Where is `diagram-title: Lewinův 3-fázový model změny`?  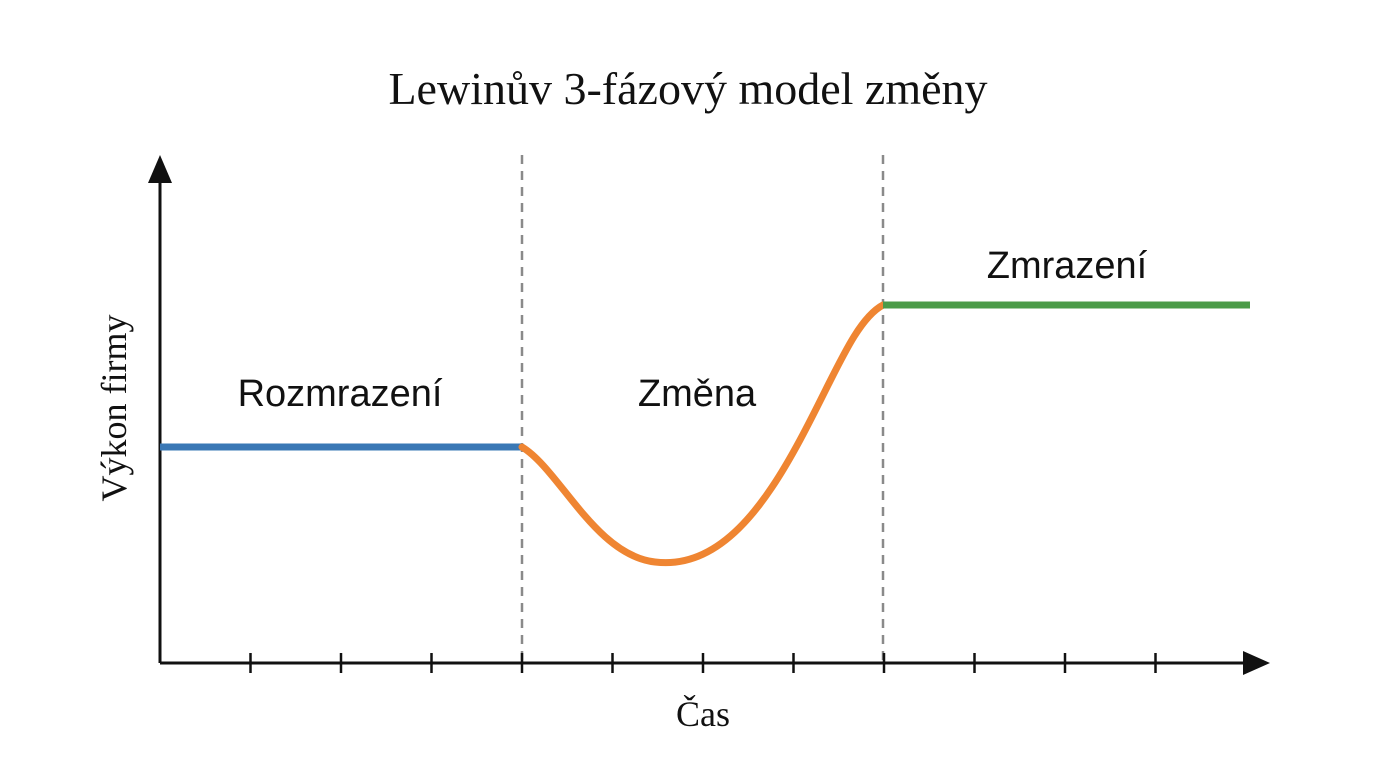
diagram-title: Lewinův 3-fázový model změny is located at coordinates (687, 88).